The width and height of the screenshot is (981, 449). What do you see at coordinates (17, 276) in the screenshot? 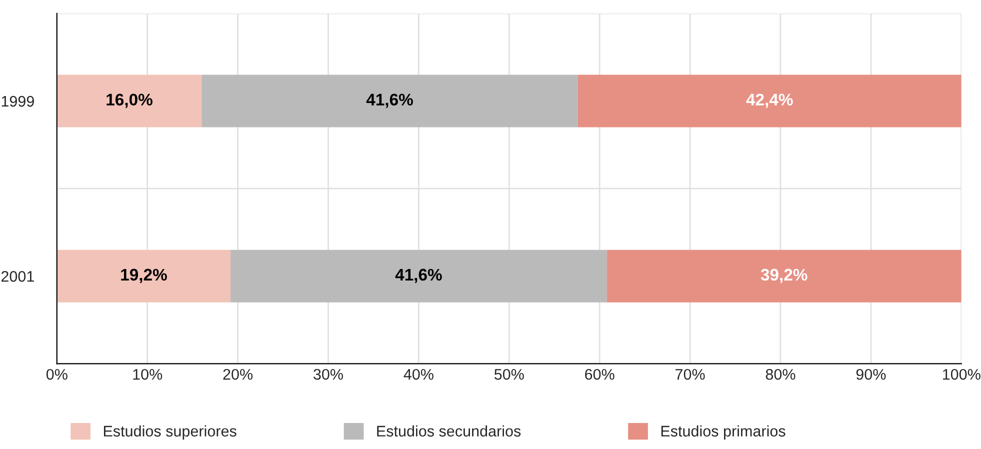
I see `y-tick-label: 2001` at bounding box center [17, 276].